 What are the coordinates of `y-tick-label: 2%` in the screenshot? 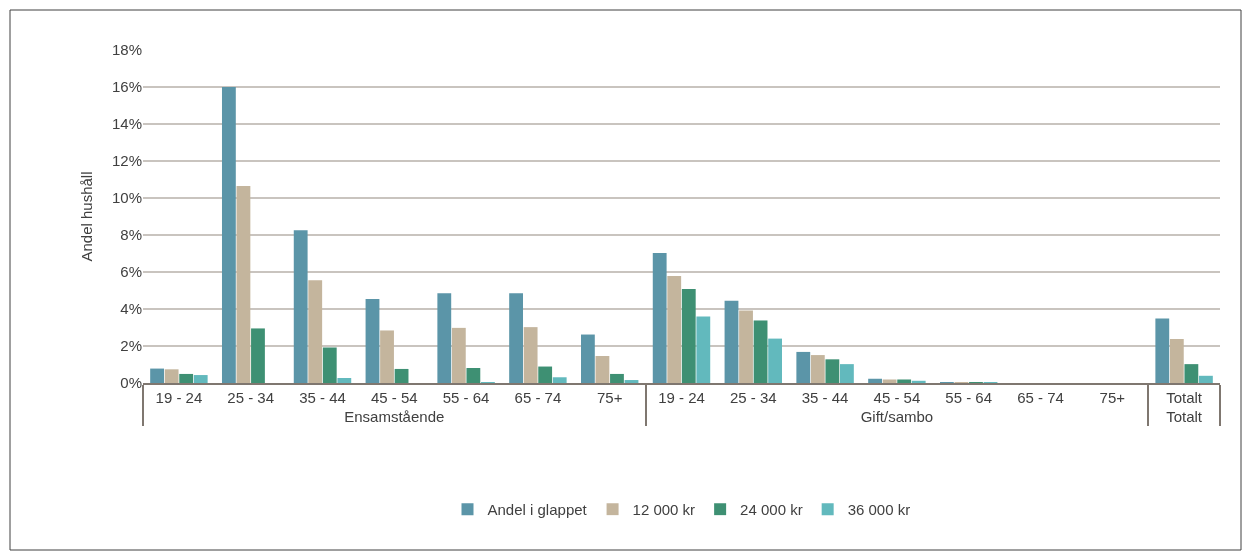 It's located at (131, 346).